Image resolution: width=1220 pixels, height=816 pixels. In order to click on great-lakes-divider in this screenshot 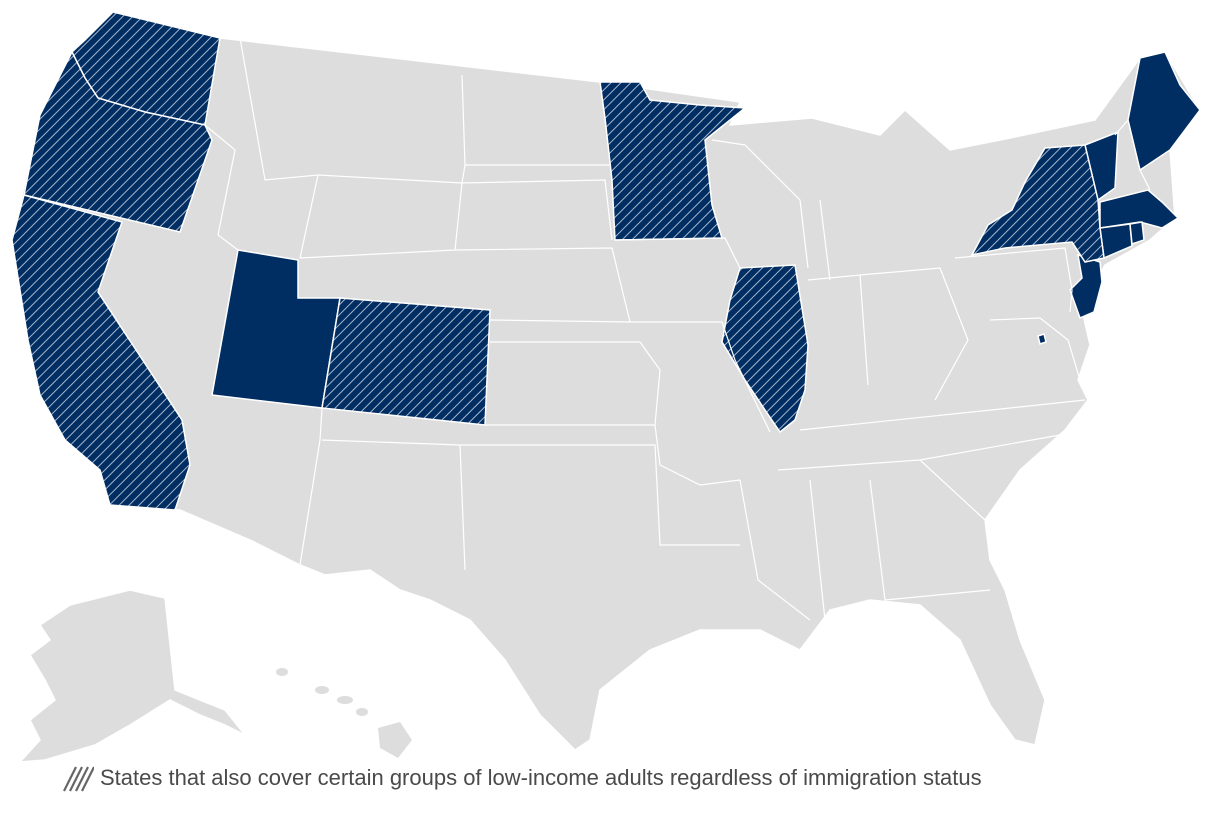, I will do `click(825, 240)`.